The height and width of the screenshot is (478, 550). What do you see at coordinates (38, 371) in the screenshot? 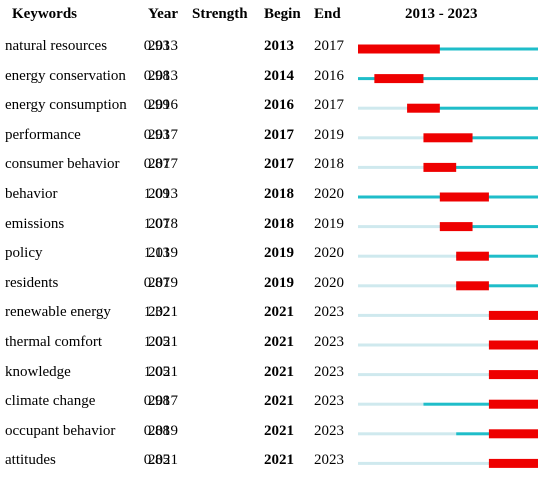
I see `keyword-cell: knowledge` at bounding box center [38, 371].